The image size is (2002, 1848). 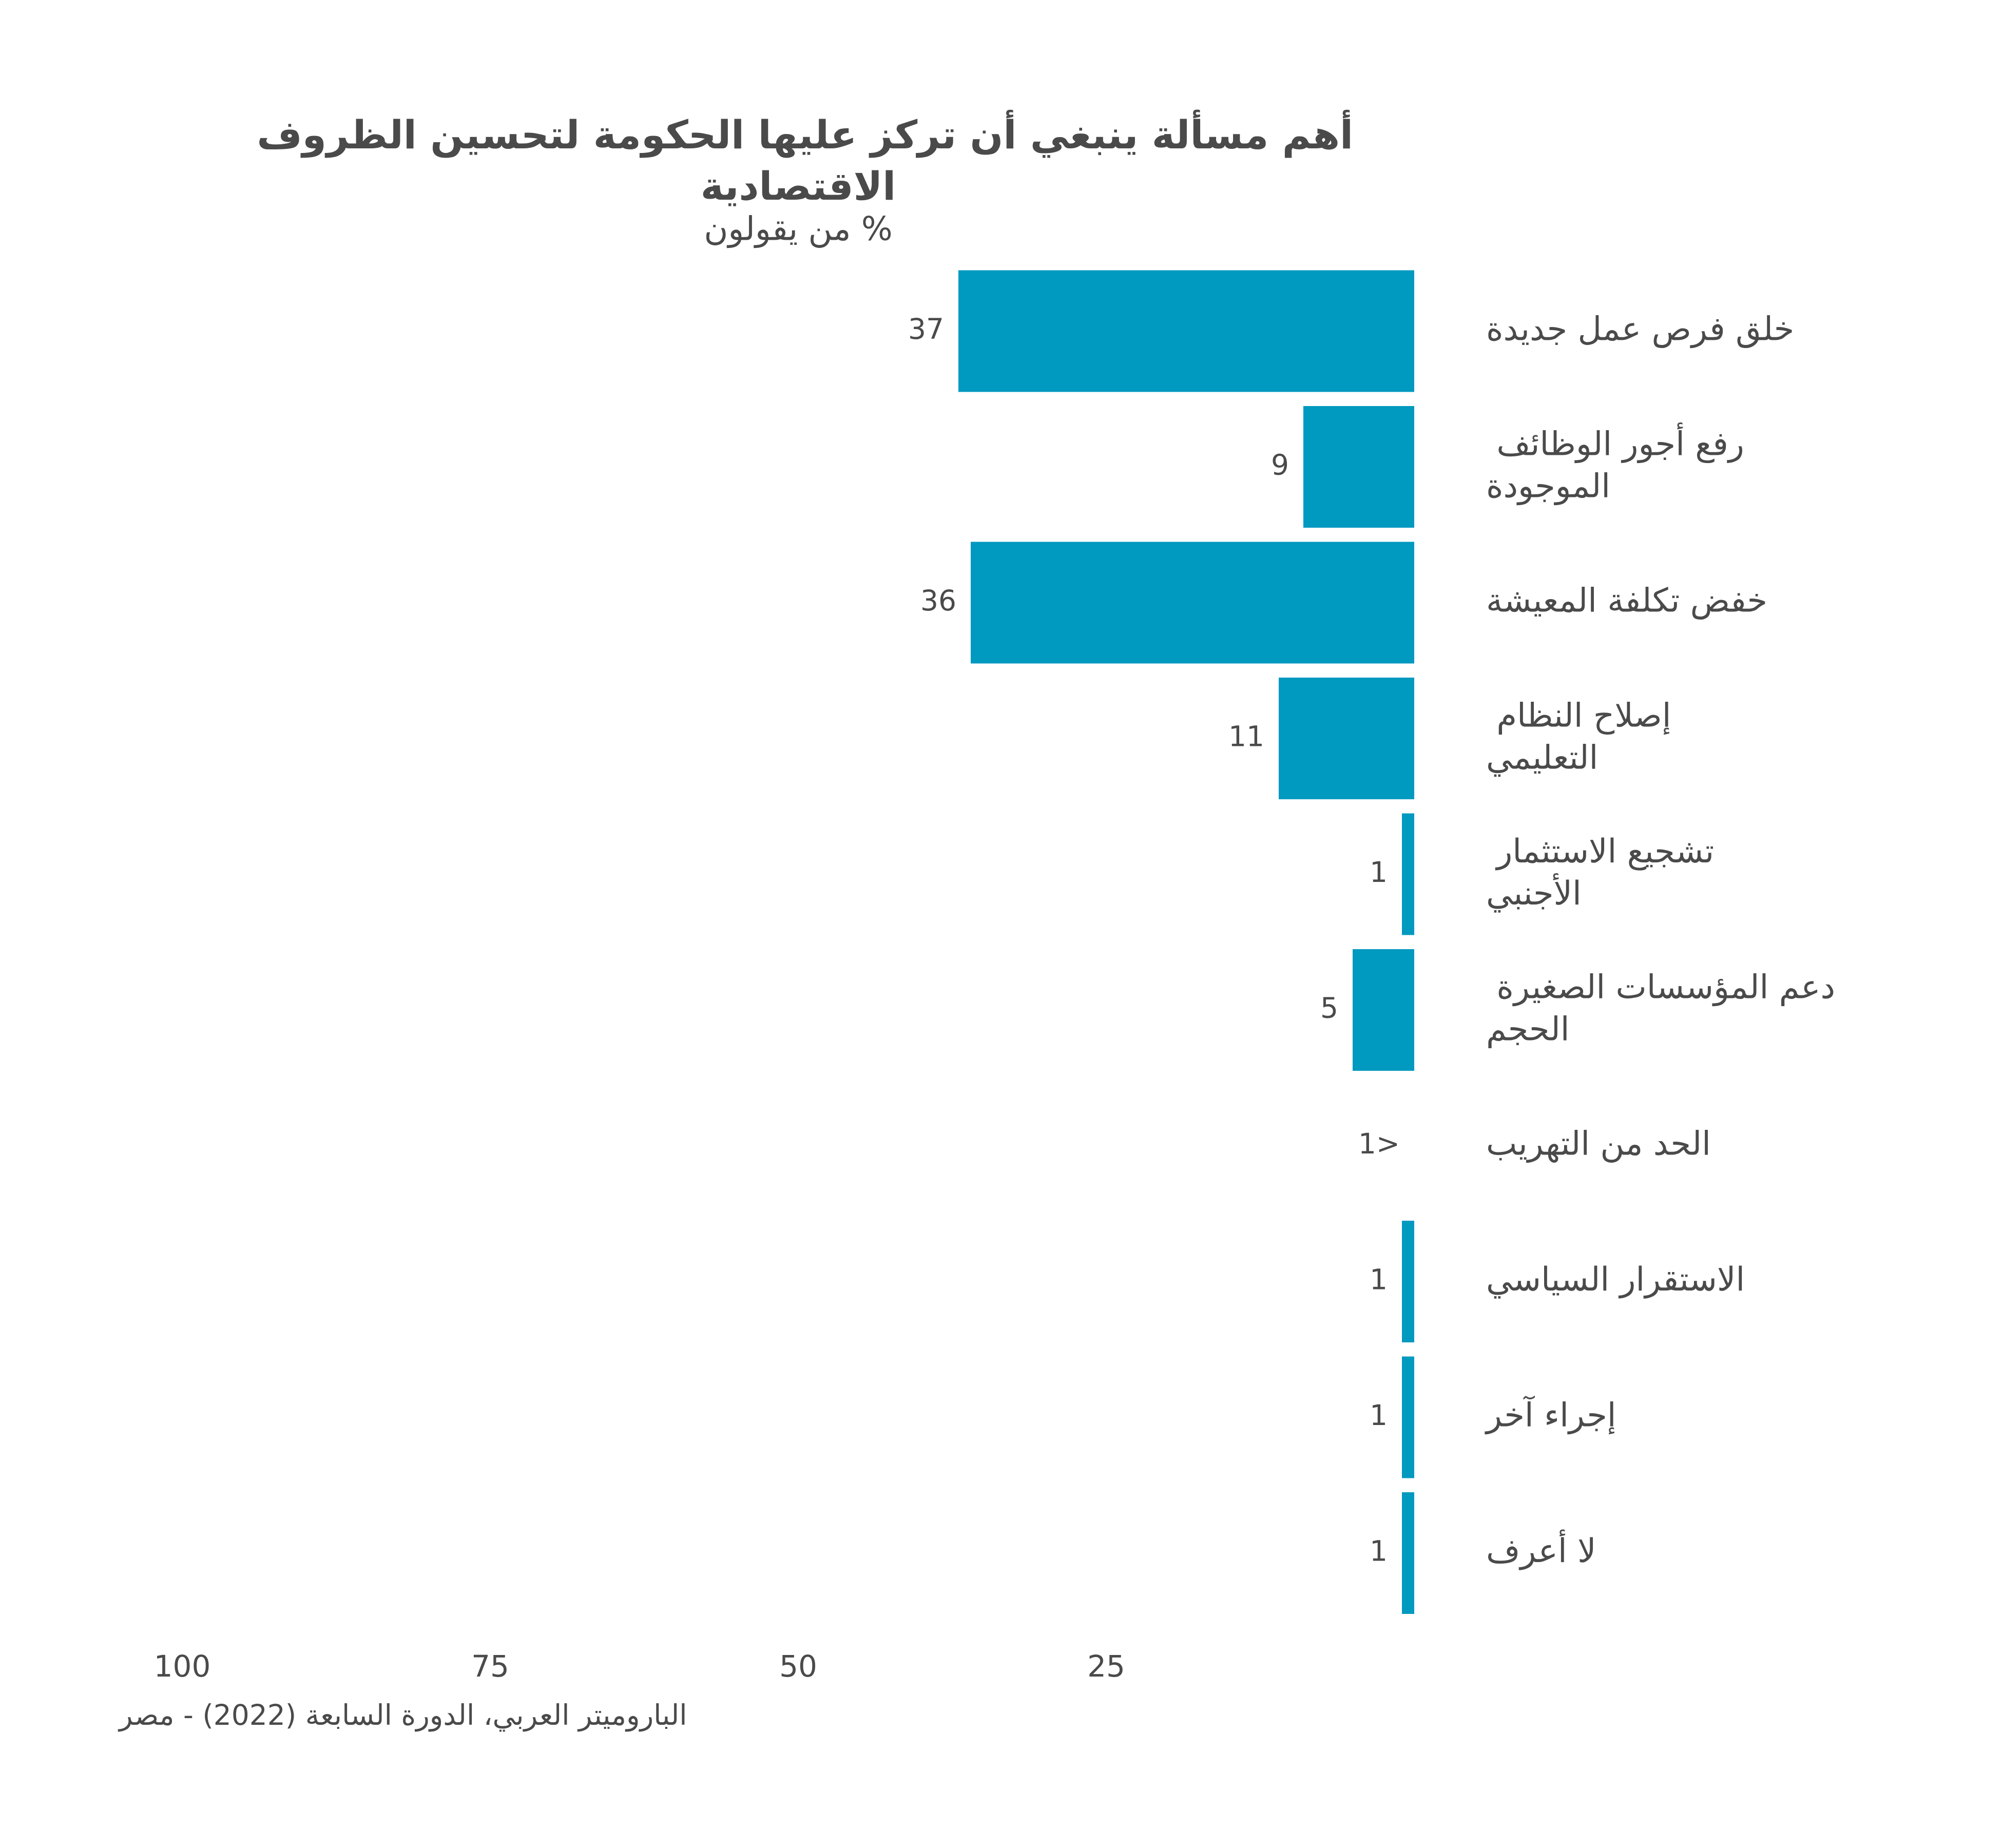 I want to click on value-label: 9, so click(x=1280, y=465).